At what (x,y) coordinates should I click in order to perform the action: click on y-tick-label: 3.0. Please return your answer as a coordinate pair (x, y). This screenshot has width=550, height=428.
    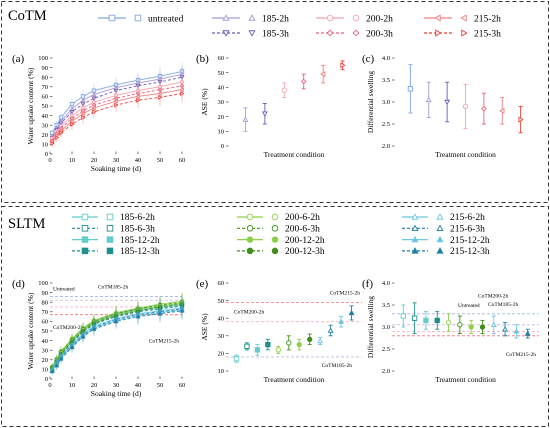
    Looking at the image, I should click on (386, 327).